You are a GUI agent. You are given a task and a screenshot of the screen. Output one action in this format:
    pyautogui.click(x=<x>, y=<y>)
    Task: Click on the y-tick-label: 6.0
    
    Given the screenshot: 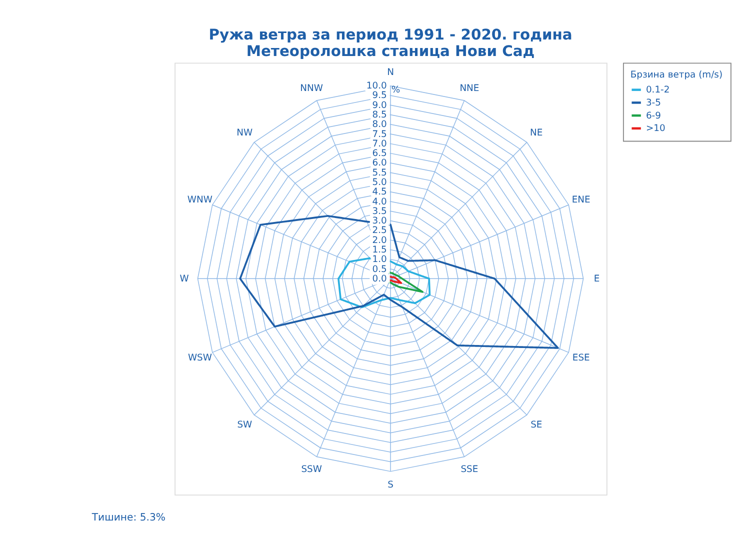 What is the action you would take?
    pyautogui.click(x=379, y=163)
    